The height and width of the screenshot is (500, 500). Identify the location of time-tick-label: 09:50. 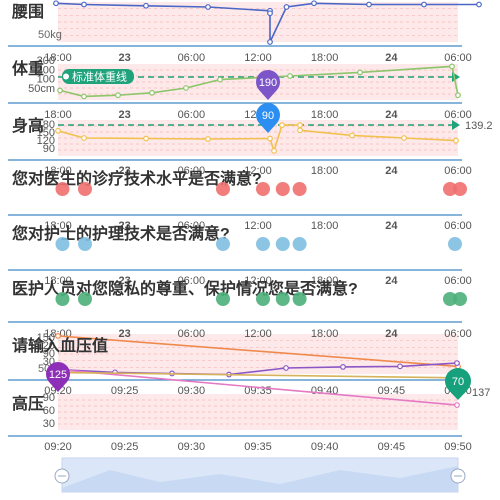
(458, 447).